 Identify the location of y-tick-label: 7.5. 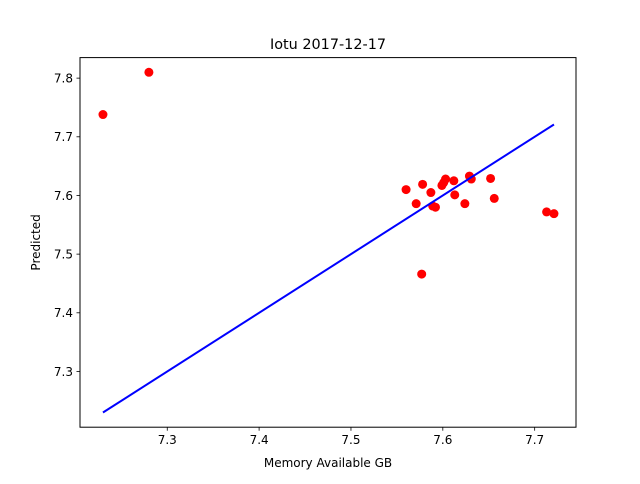
(63, 254).